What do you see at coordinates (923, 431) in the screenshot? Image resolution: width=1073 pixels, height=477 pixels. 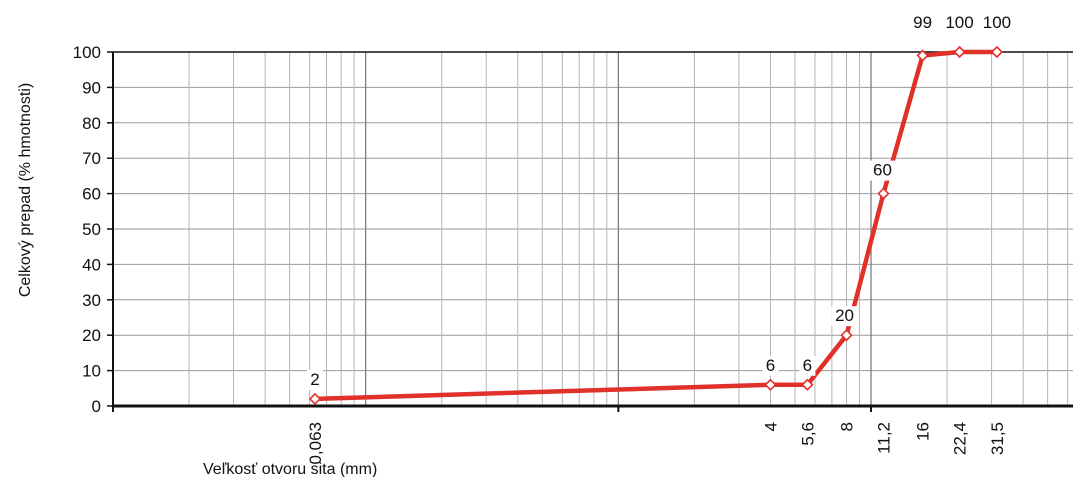 I see `x-tick-label: 16` at bounding box center [923, 431].